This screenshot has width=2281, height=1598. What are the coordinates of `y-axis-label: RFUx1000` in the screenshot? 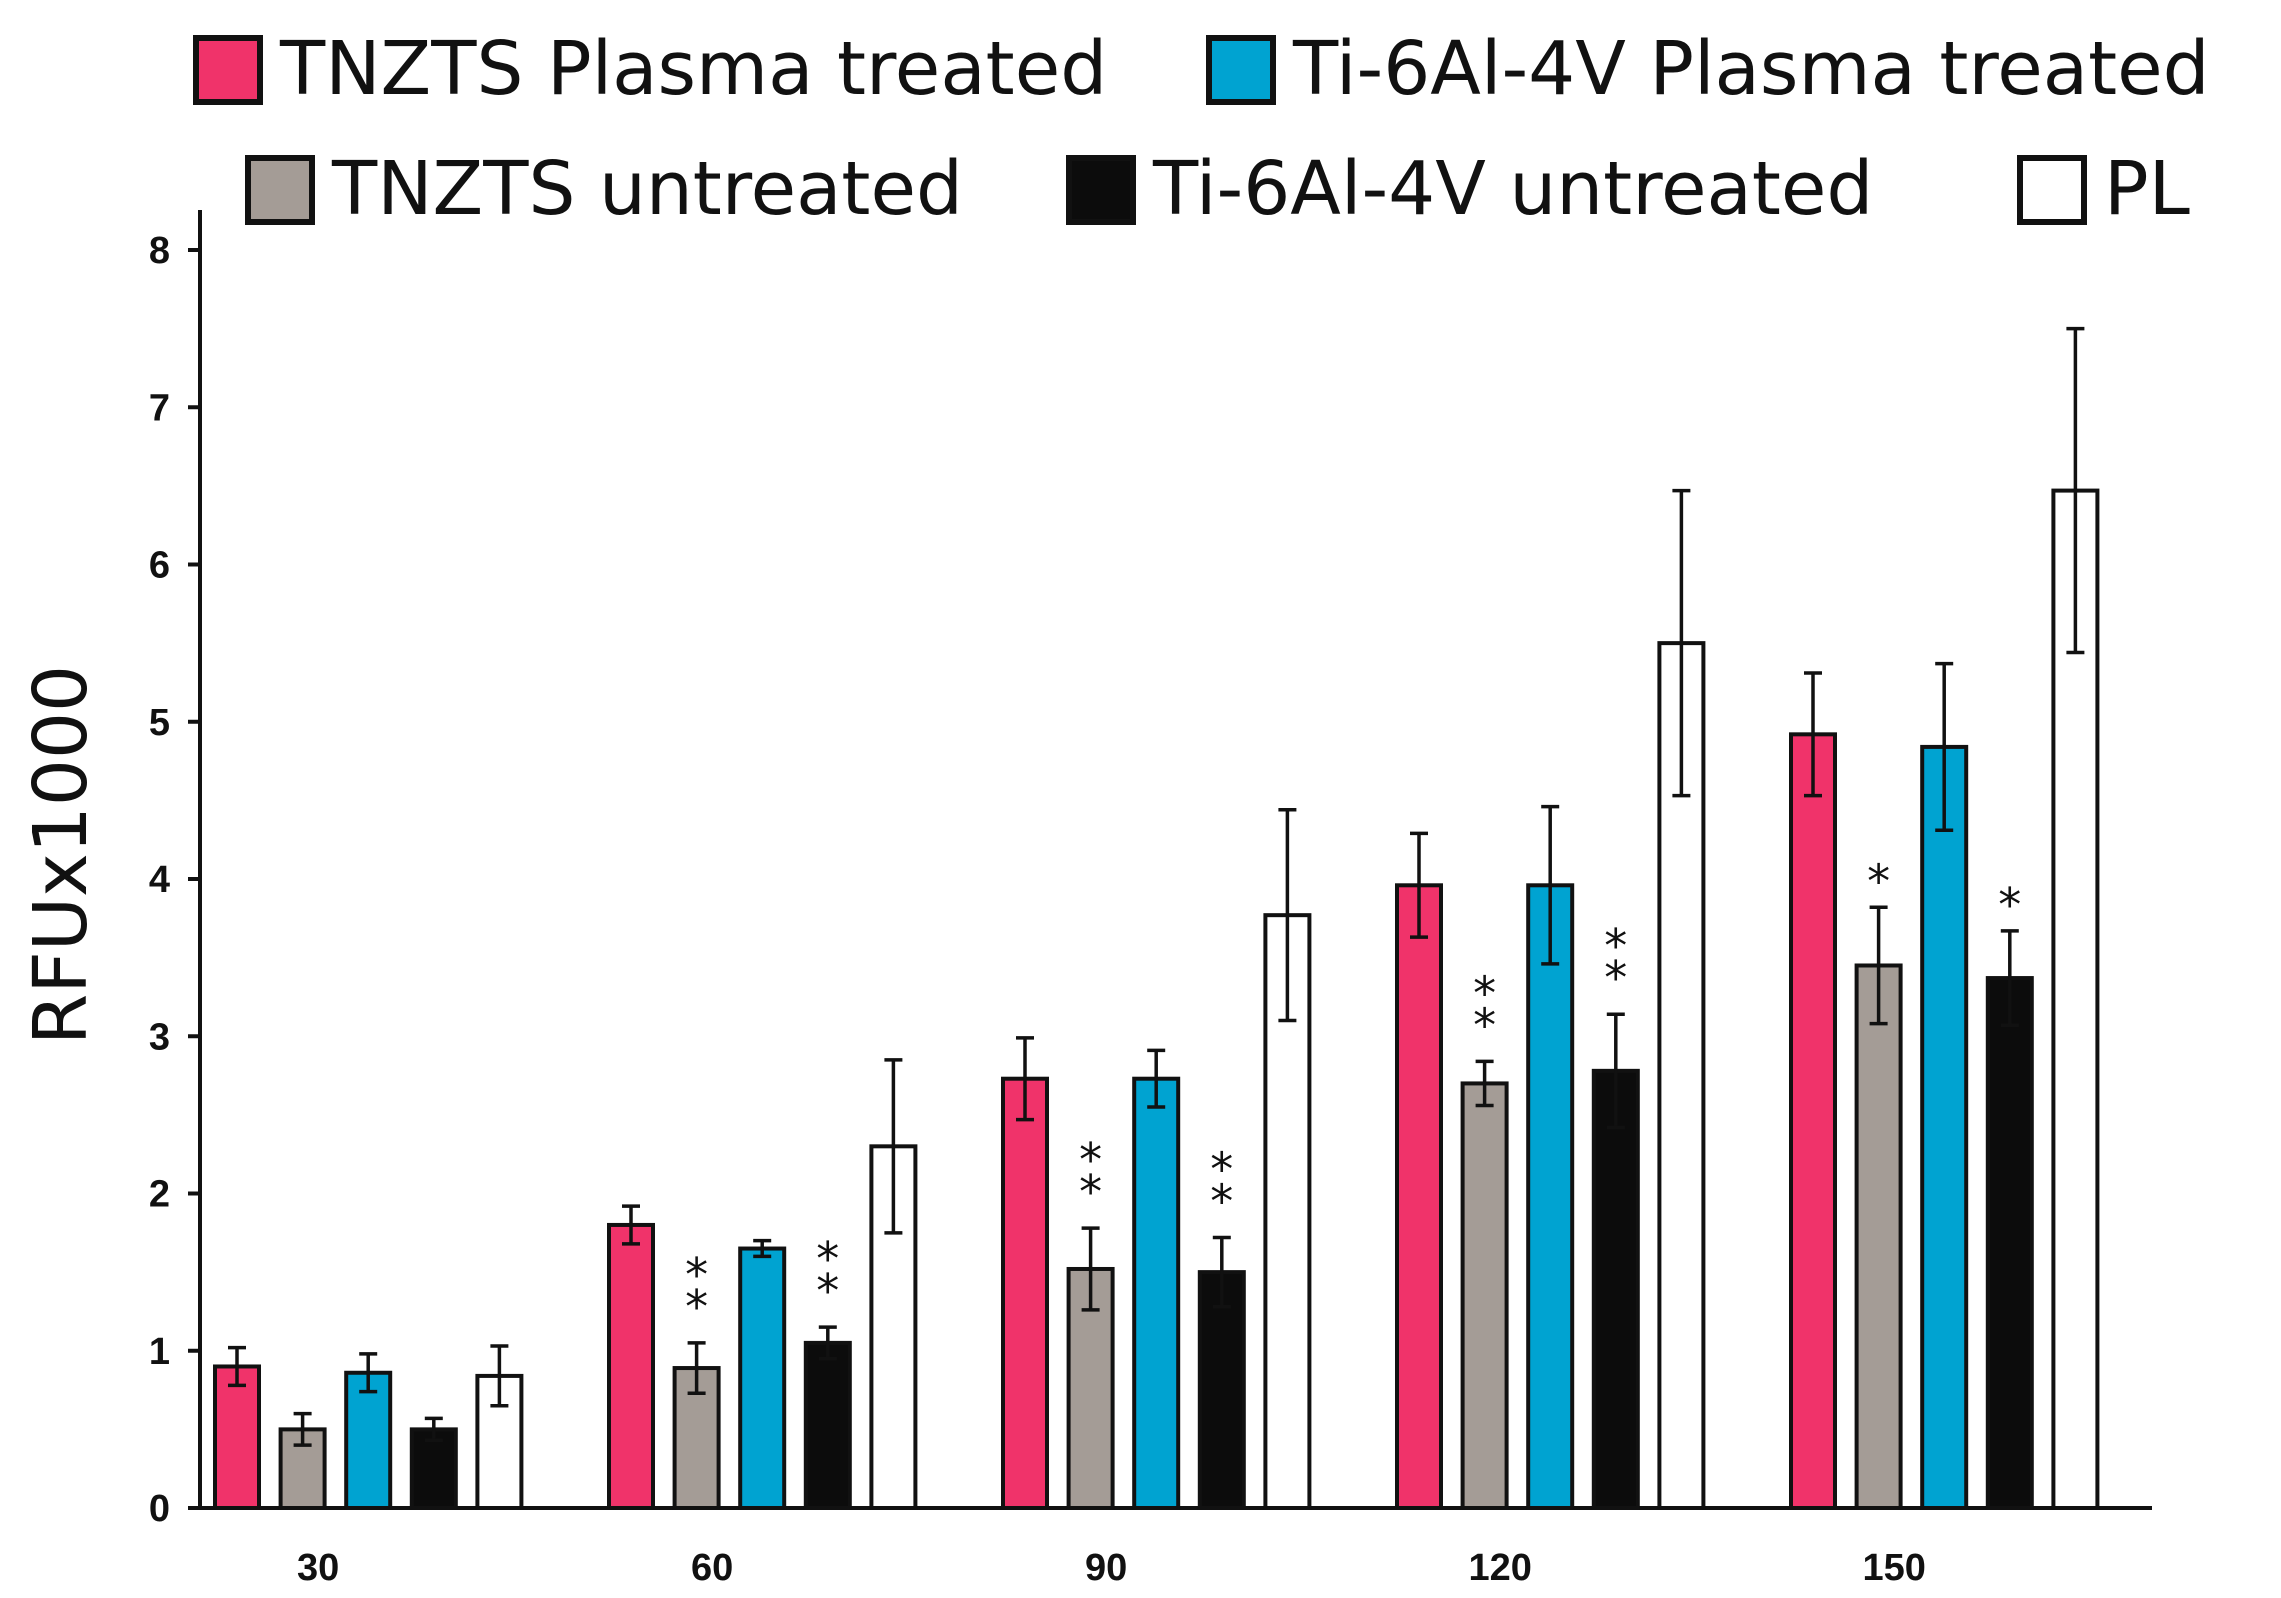 It's located at (61, 855).